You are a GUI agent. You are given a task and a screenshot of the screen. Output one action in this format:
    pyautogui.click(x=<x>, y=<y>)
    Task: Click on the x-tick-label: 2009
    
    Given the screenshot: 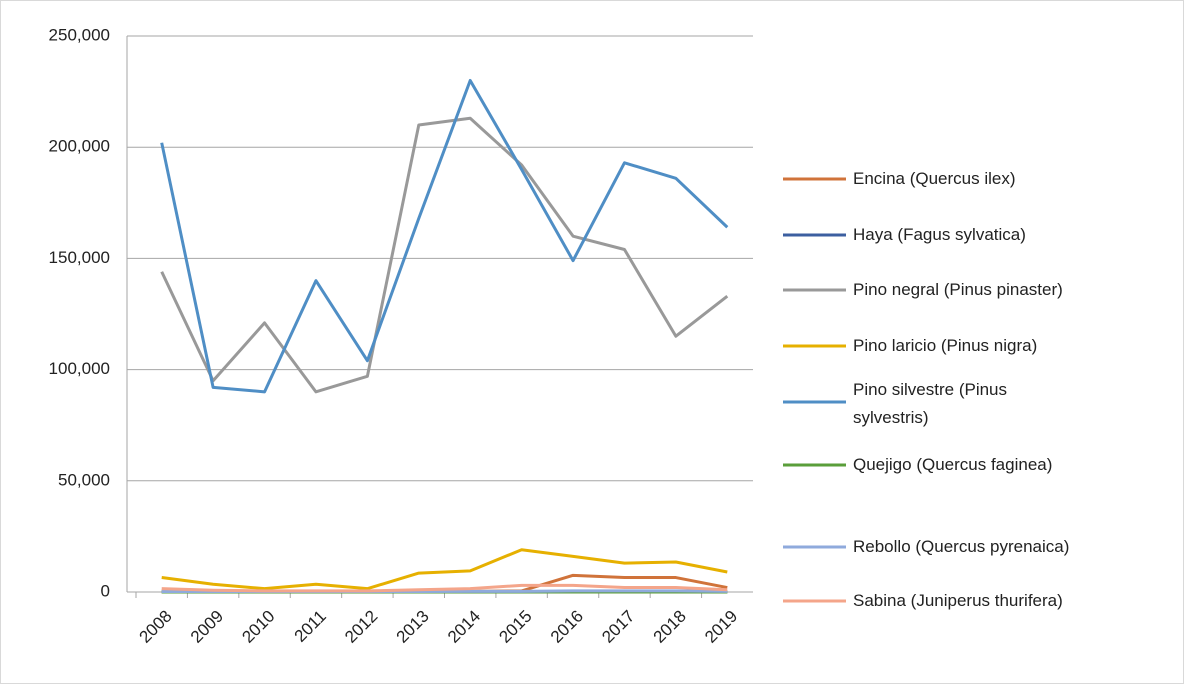 What is the action you would take?
    pyautogui.click(x=207, y=627)
    